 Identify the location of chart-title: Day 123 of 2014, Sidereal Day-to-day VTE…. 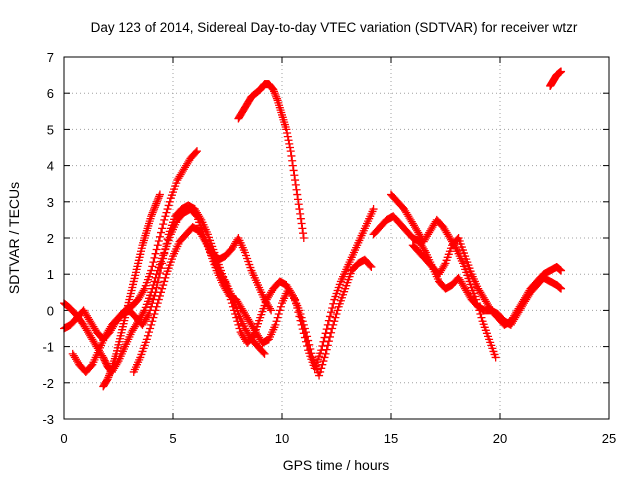
(334, 27).